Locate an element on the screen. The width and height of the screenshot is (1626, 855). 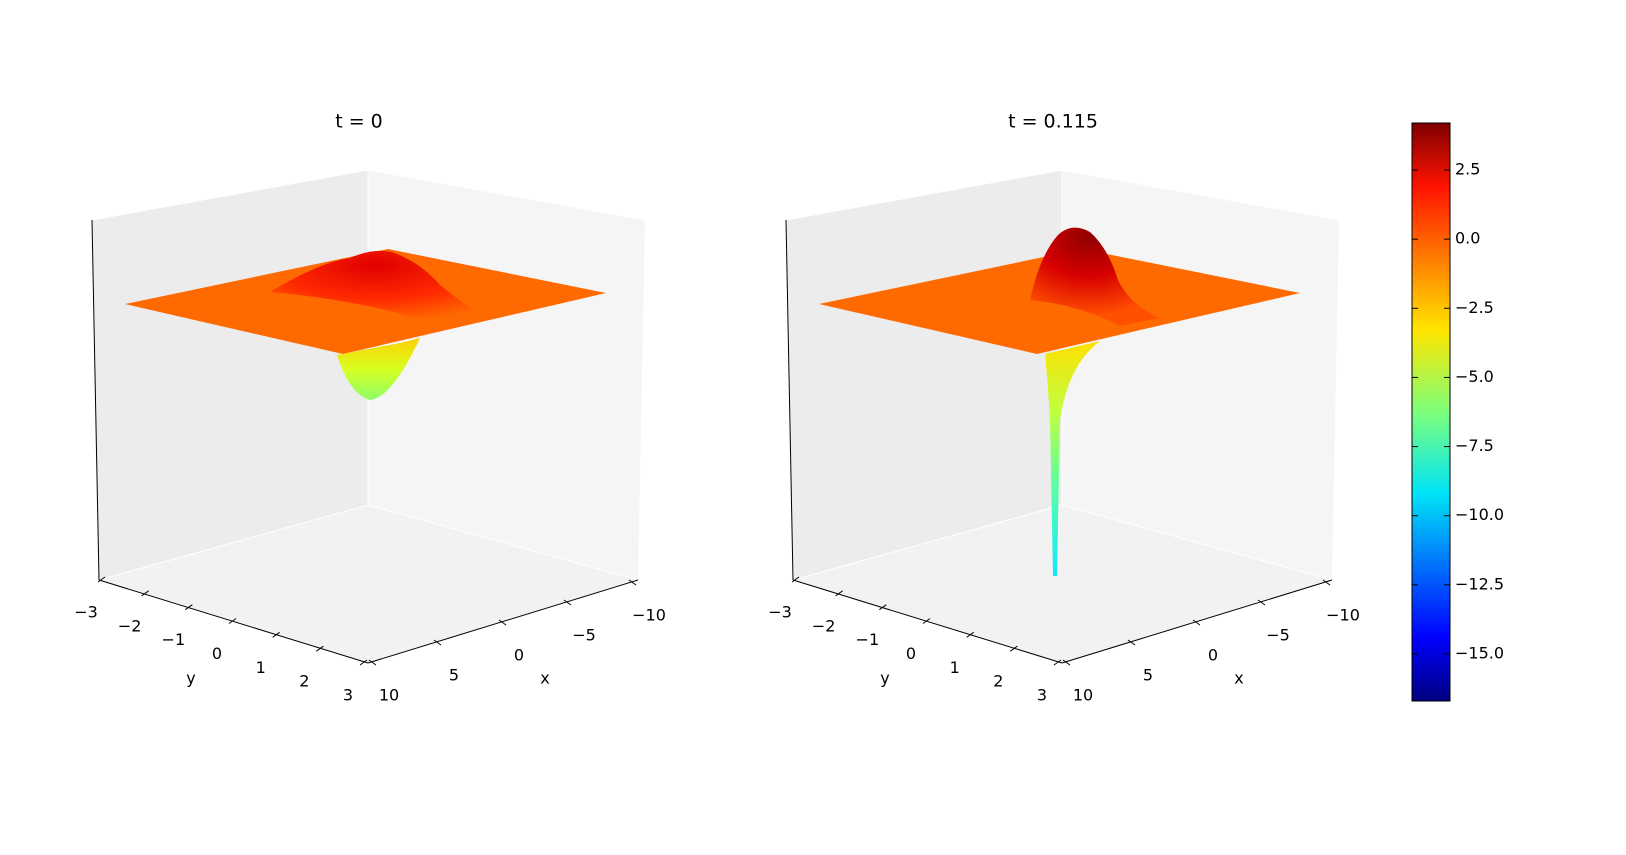
colorbar-tick-label: −10.0 is located at coordinates (1479, 514).